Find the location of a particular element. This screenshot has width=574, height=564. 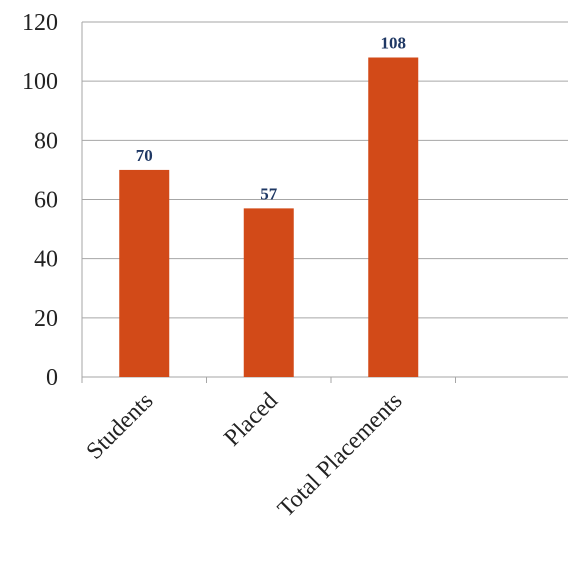

data-label: 57 is located at coordinates (269, 193).